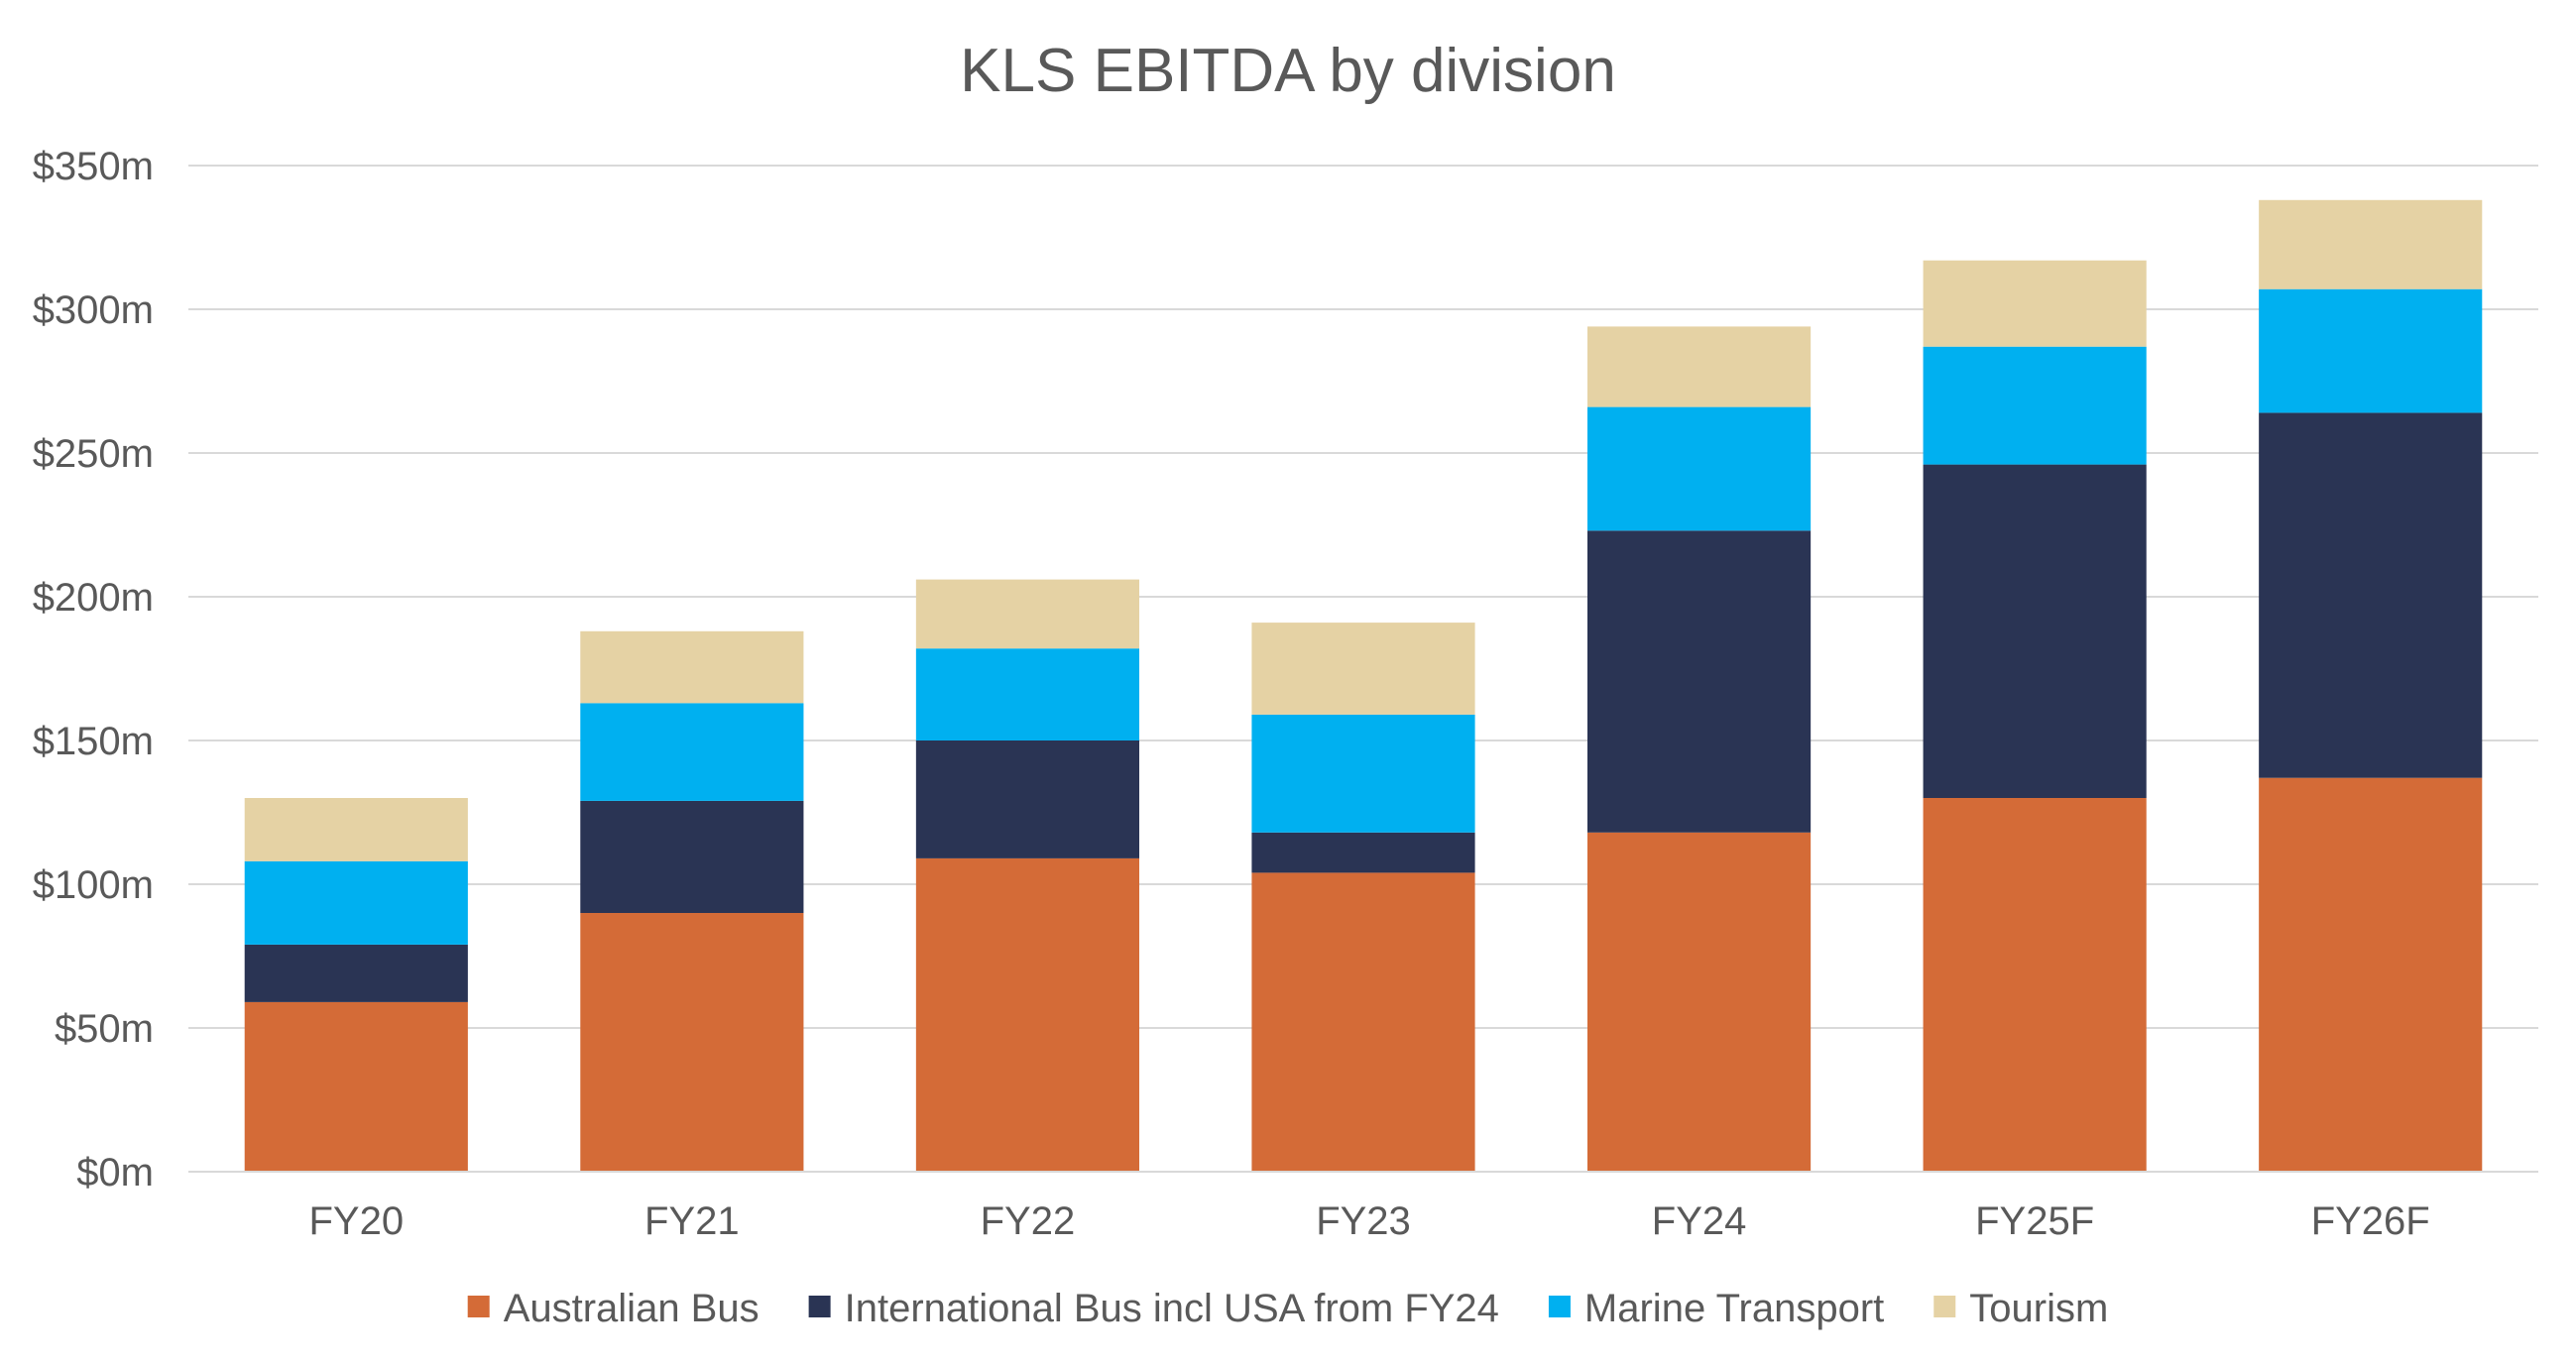  I want to click on legend-label: Tourism, so click(2038, 1308).